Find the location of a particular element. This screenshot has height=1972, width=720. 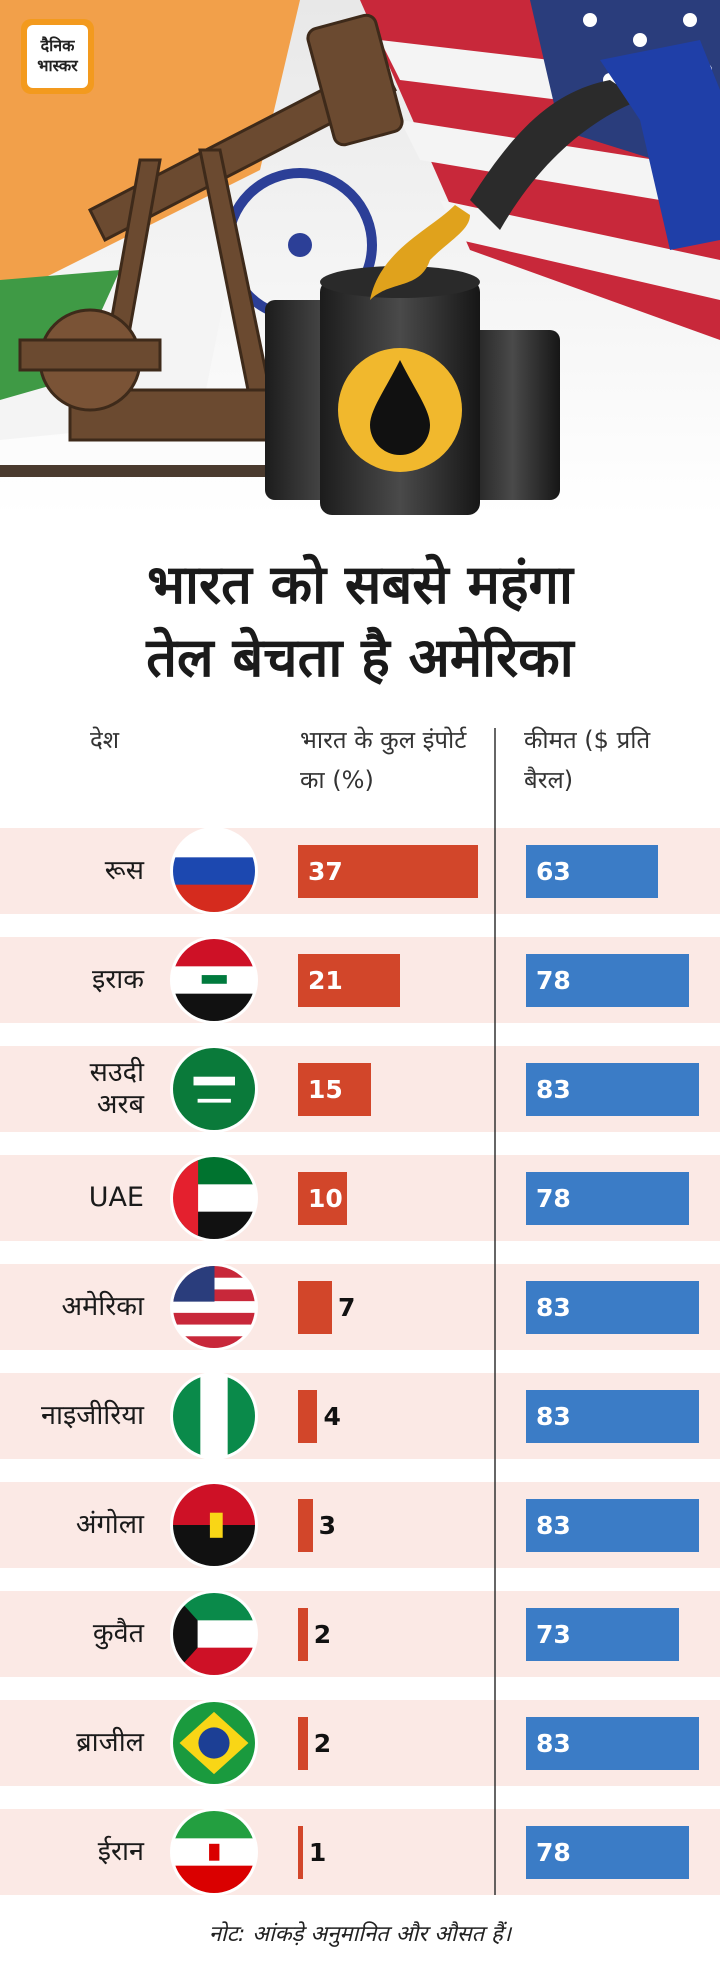

logo-text: भास्कर is located at coordinates (57, 65).